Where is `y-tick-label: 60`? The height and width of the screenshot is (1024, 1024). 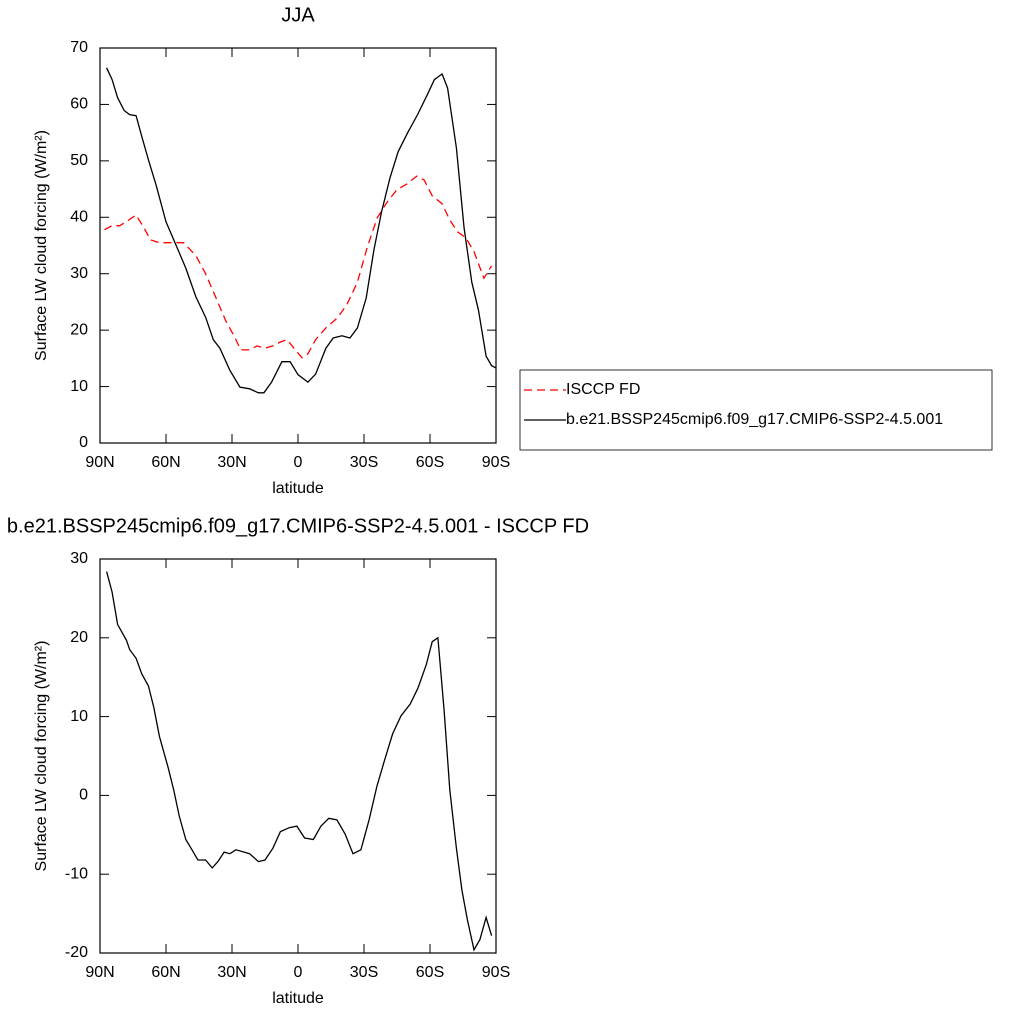 y-tick-label: 60 is located at coordinates (79, 104).